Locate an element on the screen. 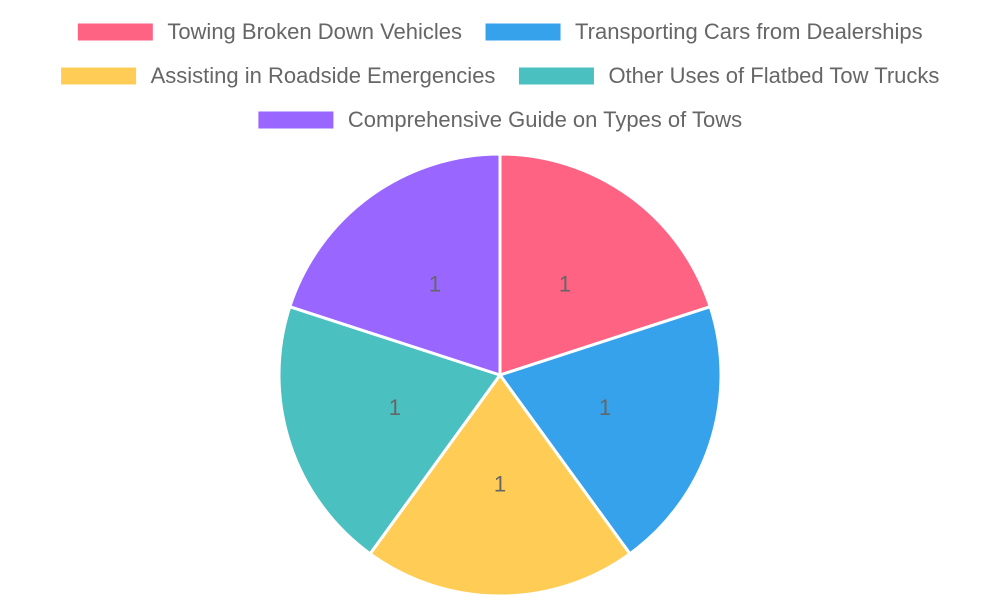 This screenshot has width=1000, height=600. legend-text: Comprehensive Guide on Types of Tows is located at coordinates (545, 119).